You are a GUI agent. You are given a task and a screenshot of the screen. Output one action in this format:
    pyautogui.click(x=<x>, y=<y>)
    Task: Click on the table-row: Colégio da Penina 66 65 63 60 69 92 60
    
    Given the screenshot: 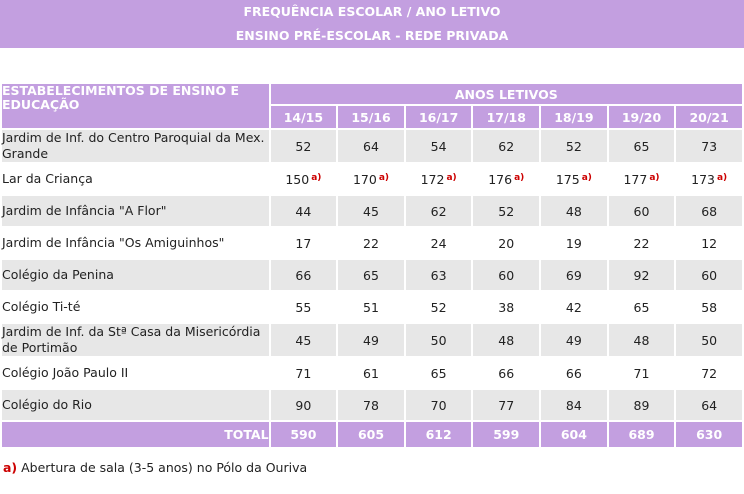 What is the action you would take?
    pyautogui.click(x=372, y=275)
    